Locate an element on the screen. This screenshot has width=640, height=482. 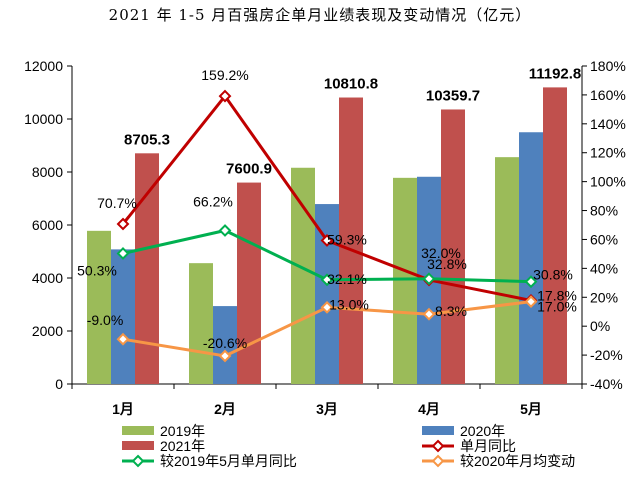
y-tick-label-left: 0 is located at coordinates (59, 384).